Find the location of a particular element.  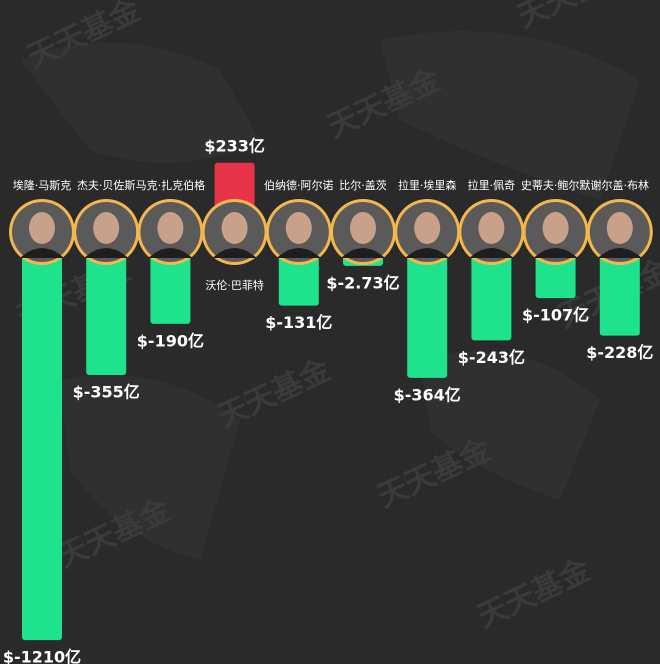

person-name: 拉里·佩奇 is located at coordinates (492, 185).